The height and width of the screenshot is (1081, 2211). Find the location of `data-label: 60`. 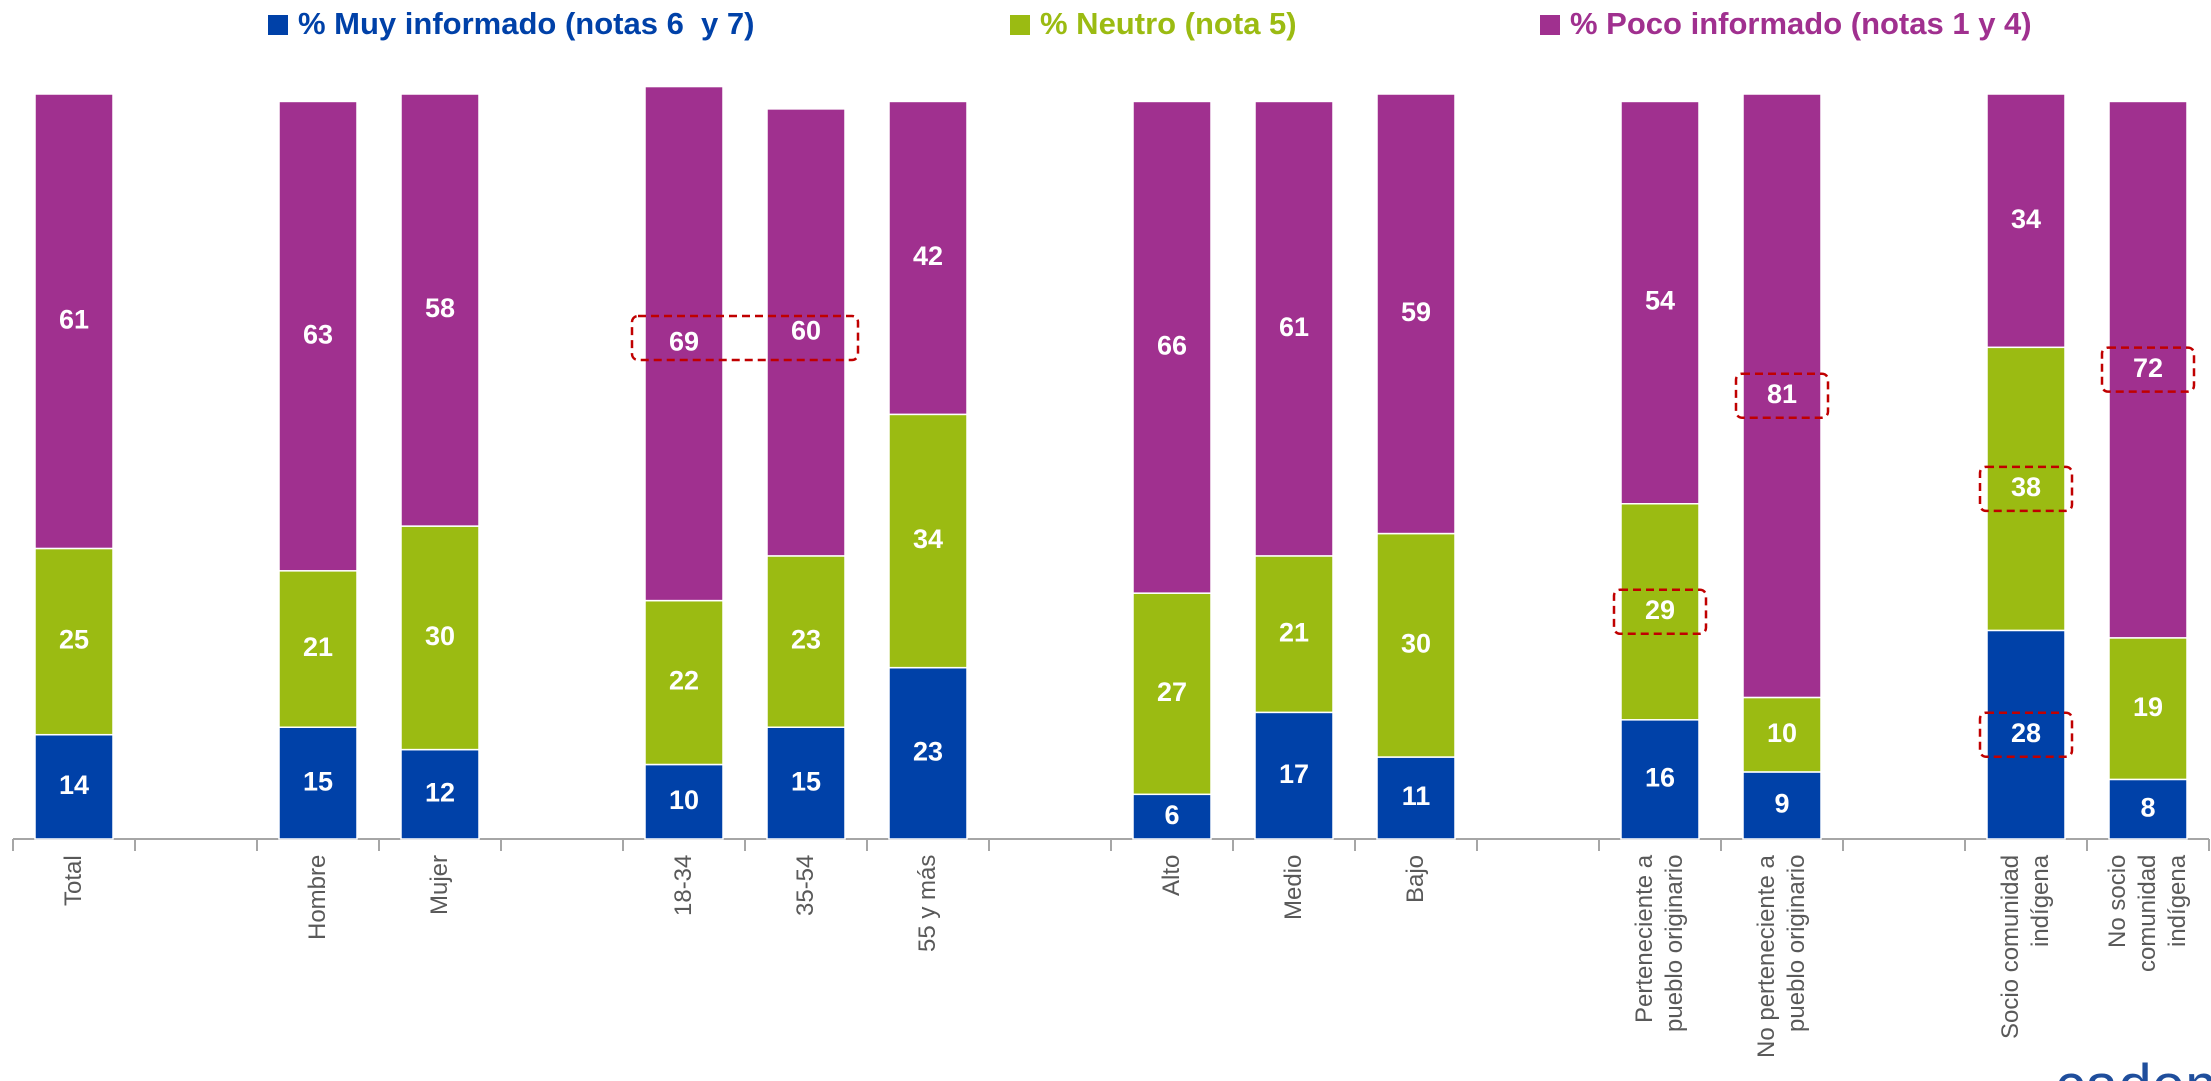

data-label: 60 is located at coordinates (806, 331).